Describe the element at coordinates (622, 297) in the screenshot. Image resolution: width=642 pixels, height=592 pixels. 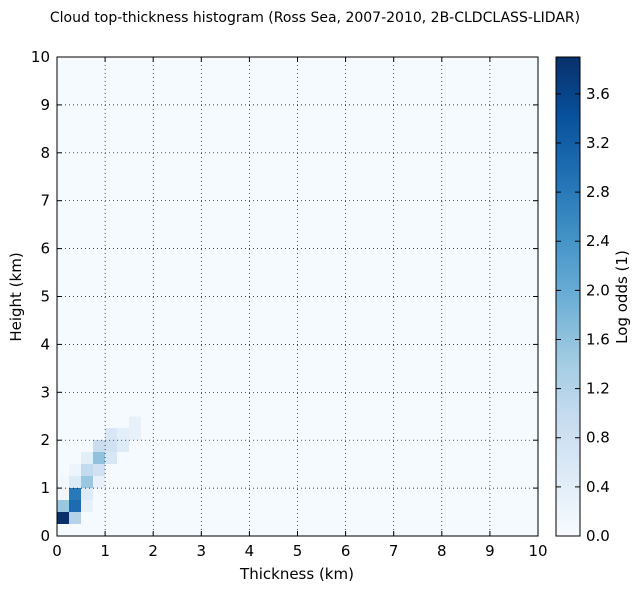
I see `colorbar-label: Log odds (1)` at that location.